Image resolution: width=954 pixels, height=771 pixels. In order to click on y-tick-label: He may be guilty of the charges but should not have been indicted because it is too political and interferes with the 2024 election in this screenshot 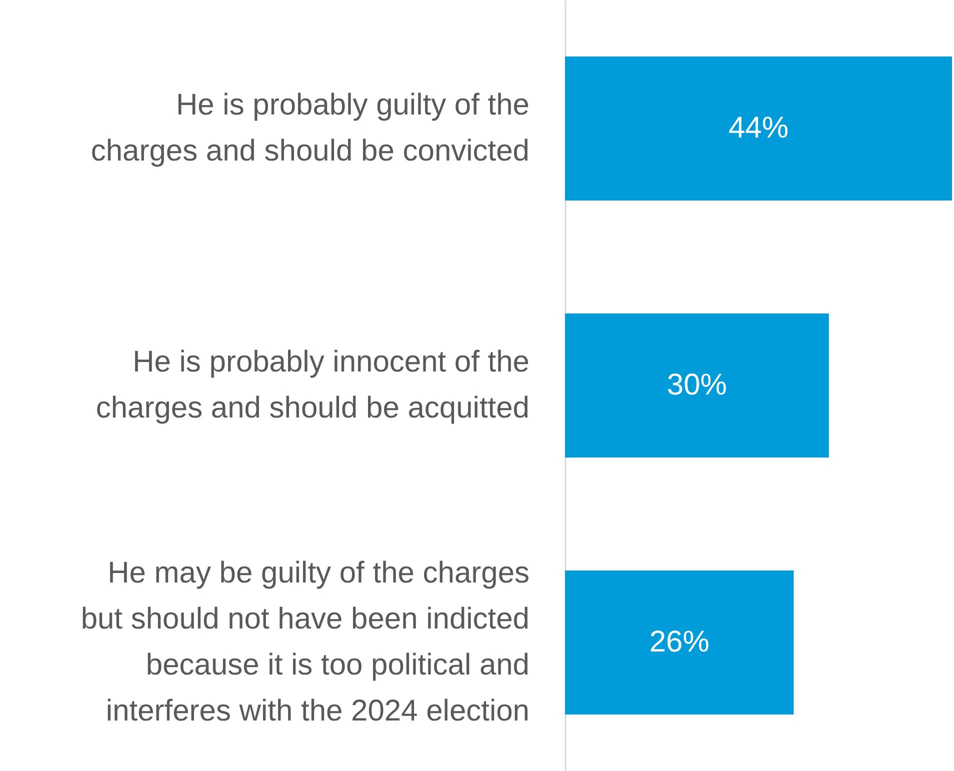, I will do `click(305, 642)`.